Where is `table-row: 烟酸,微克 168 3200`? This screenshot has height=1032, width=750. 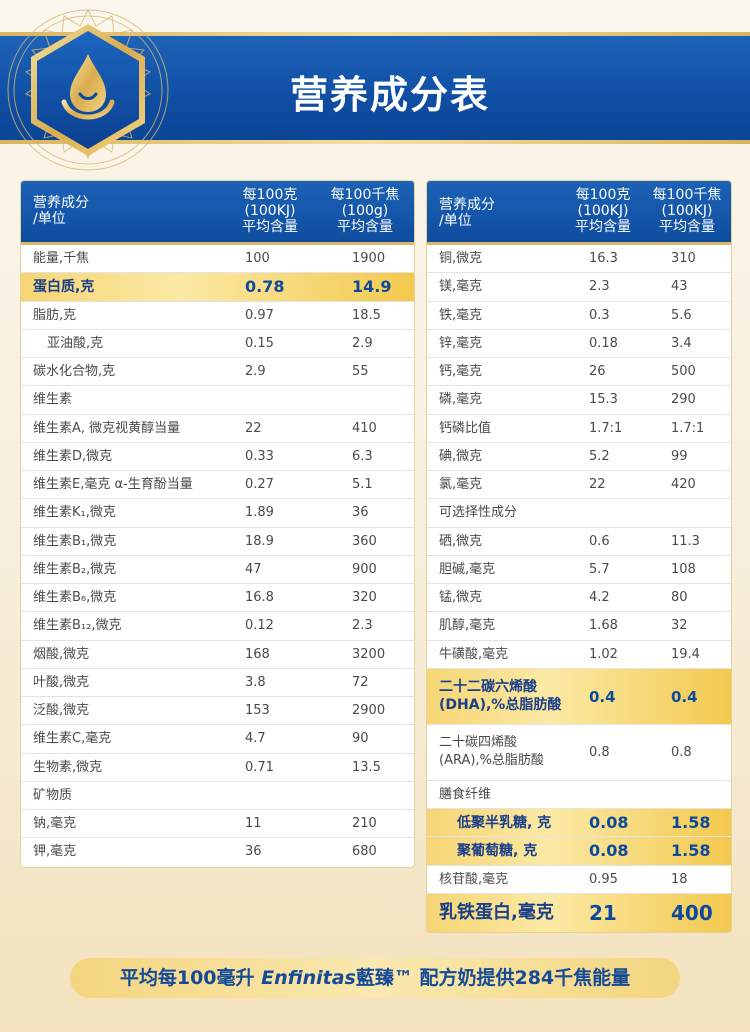
table-row: 烟酸,微克 168 3200 is located at coordinates (217, 655).